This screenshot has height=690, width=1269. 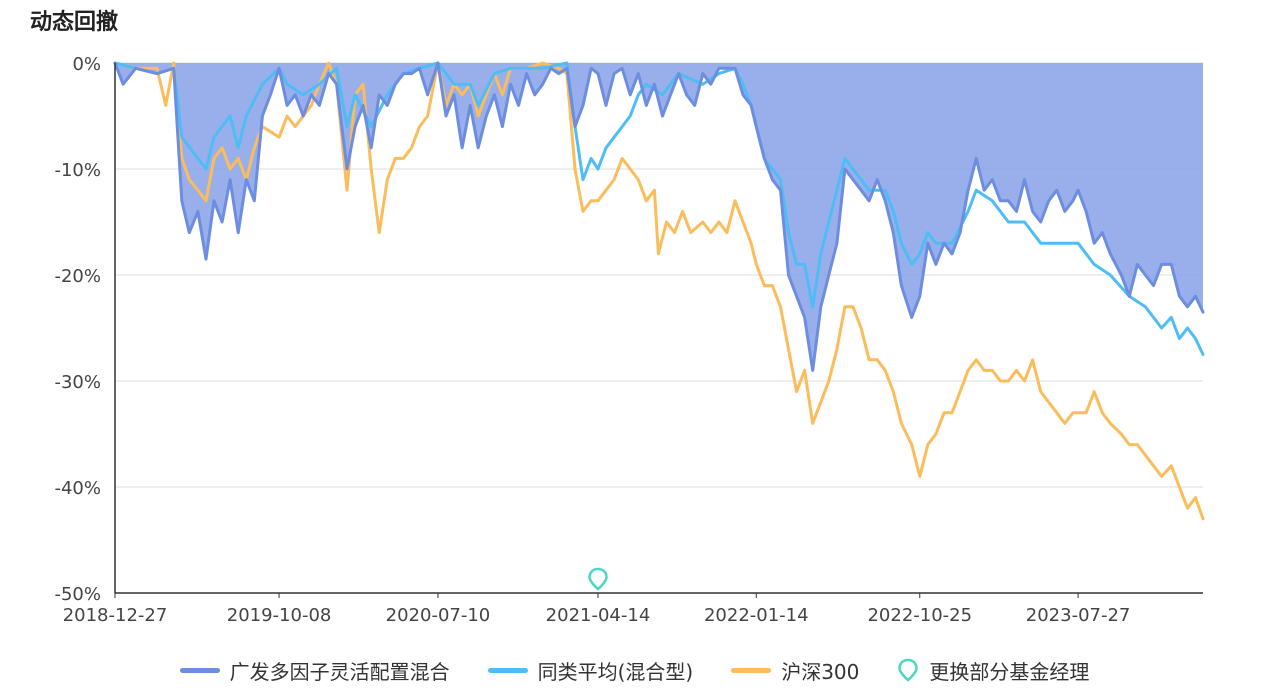 I want to click on legend-label-csi300: 沪深300, so click(x=820, y=671).